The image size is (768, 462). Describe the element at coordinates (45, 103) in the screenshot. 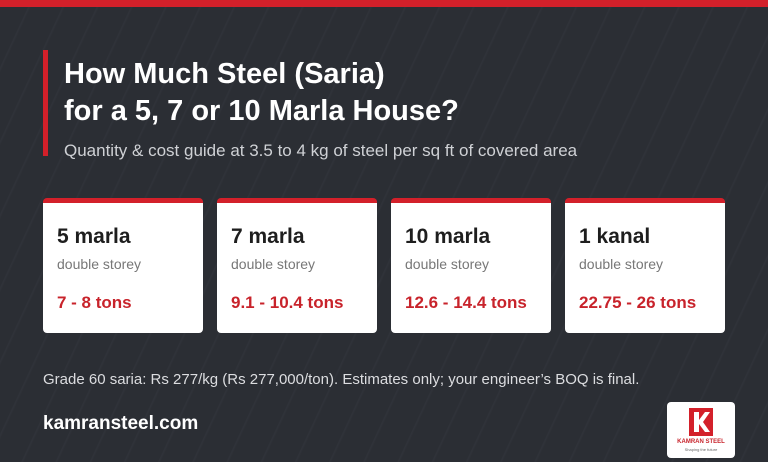

I see `accent-bar` at that location.